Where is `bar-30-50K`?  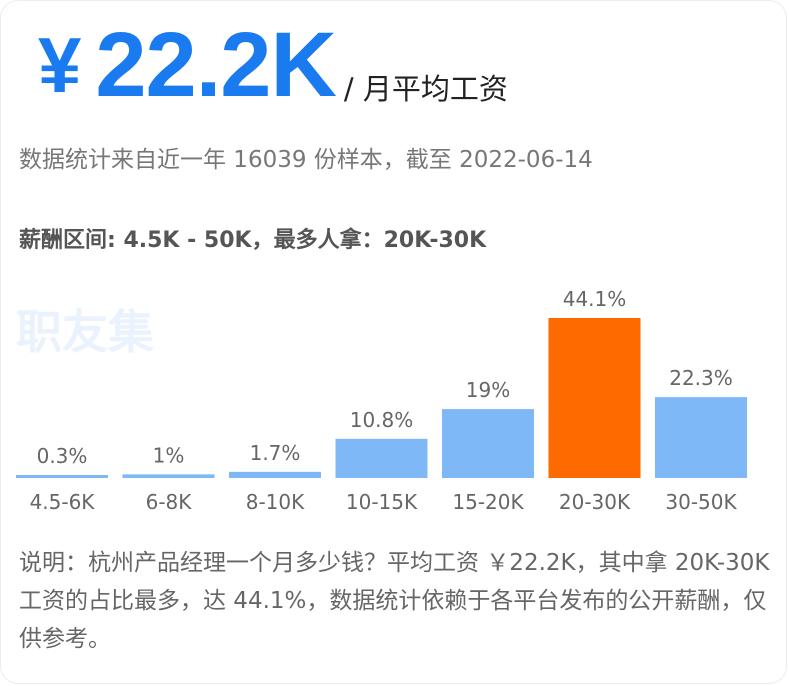 bar-30-50K is located at coordinates (701, 437).